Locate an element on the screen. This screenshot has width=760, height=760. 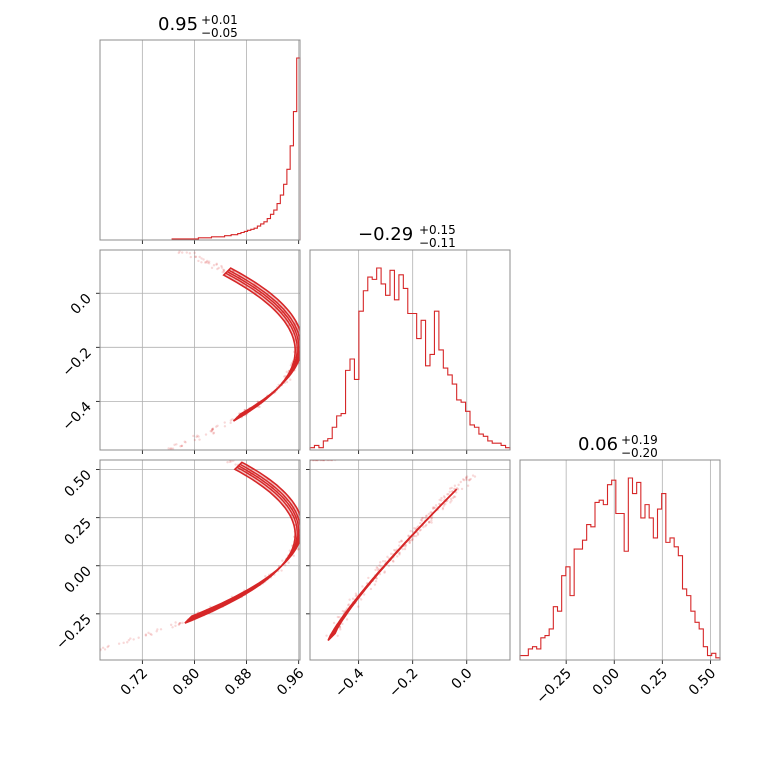
y-tick-label: 0.00 is located at coordinates (77, 579).